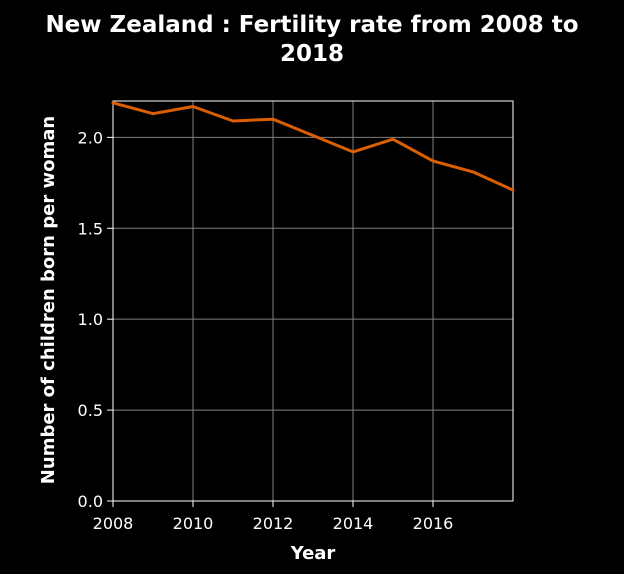 Image resolution: width=624 pixels, height=574 pixels. Describe the element at coordinates (90, 501) in the screenshot. I see `y-tick-label: 0.0` at that location.